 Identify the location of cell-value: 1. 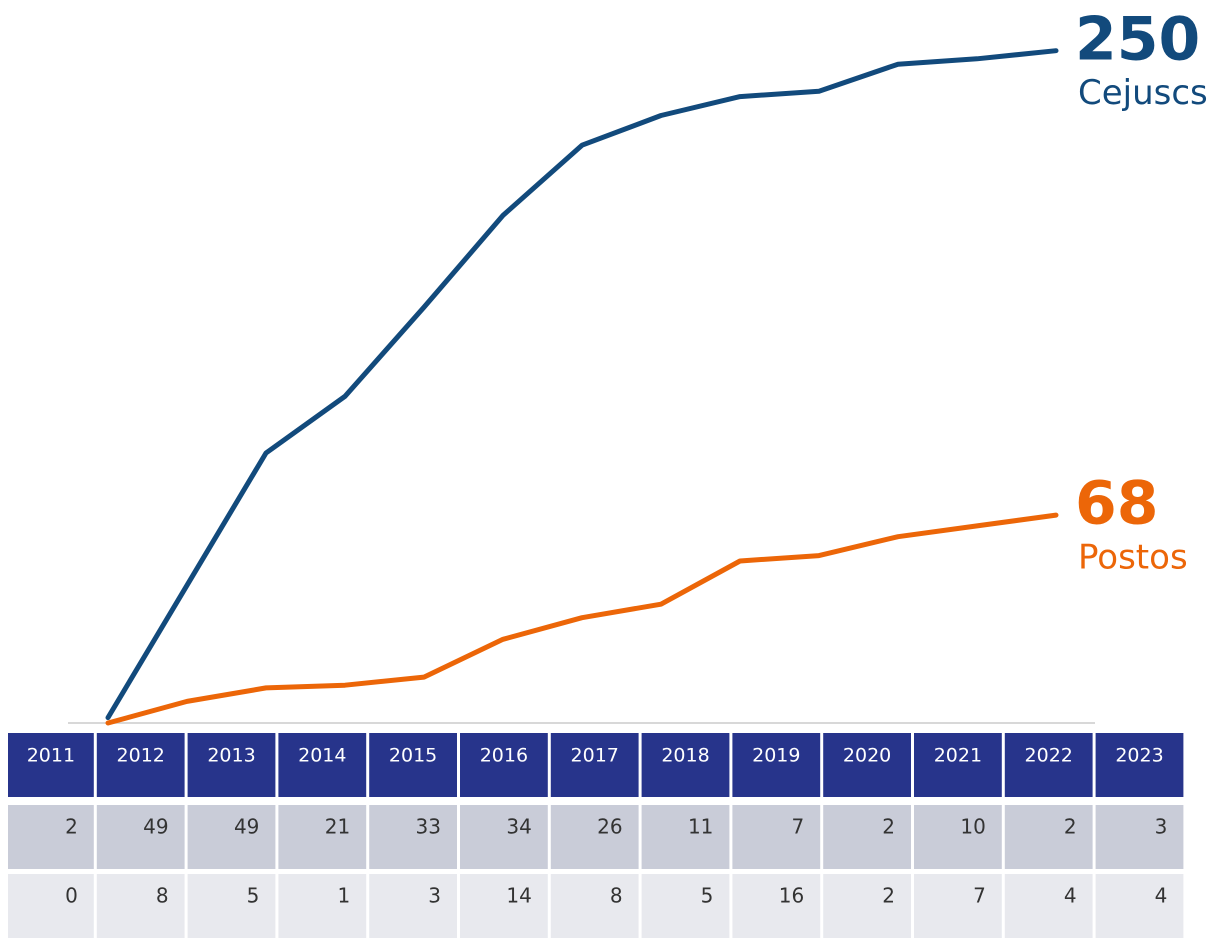
(343, 896).